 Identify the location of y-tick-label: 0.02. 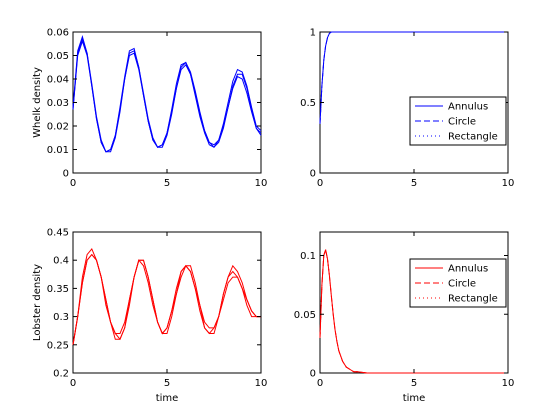
(58, 127).